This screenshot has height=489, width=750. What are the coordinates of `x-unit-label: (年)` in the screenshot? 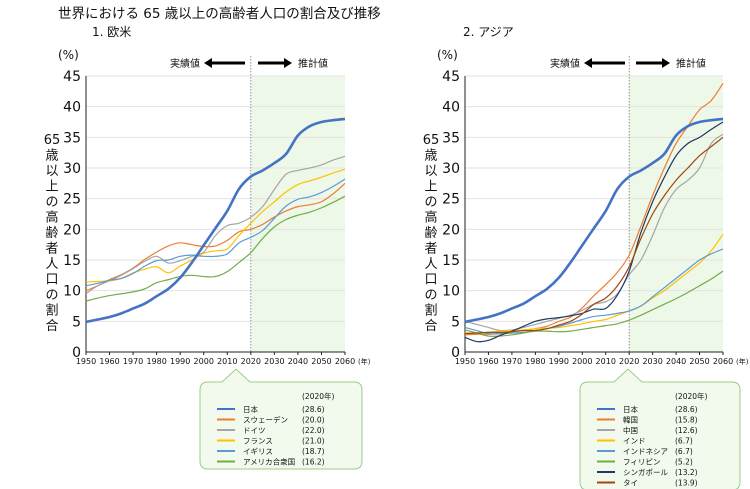 It's located at (742, 361).